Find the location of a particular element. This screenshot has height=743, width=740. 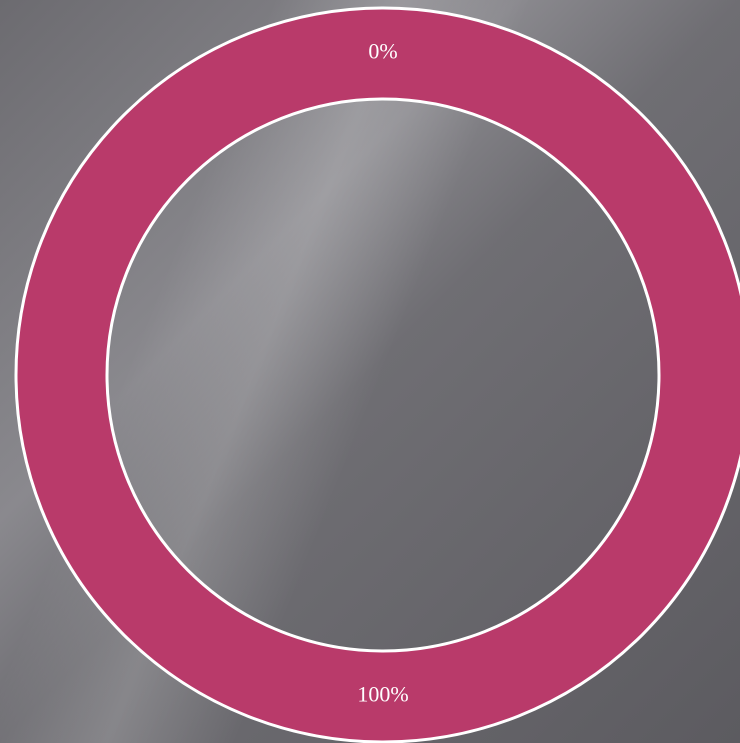

data-label: 0% is located at coordinates (382, 51).